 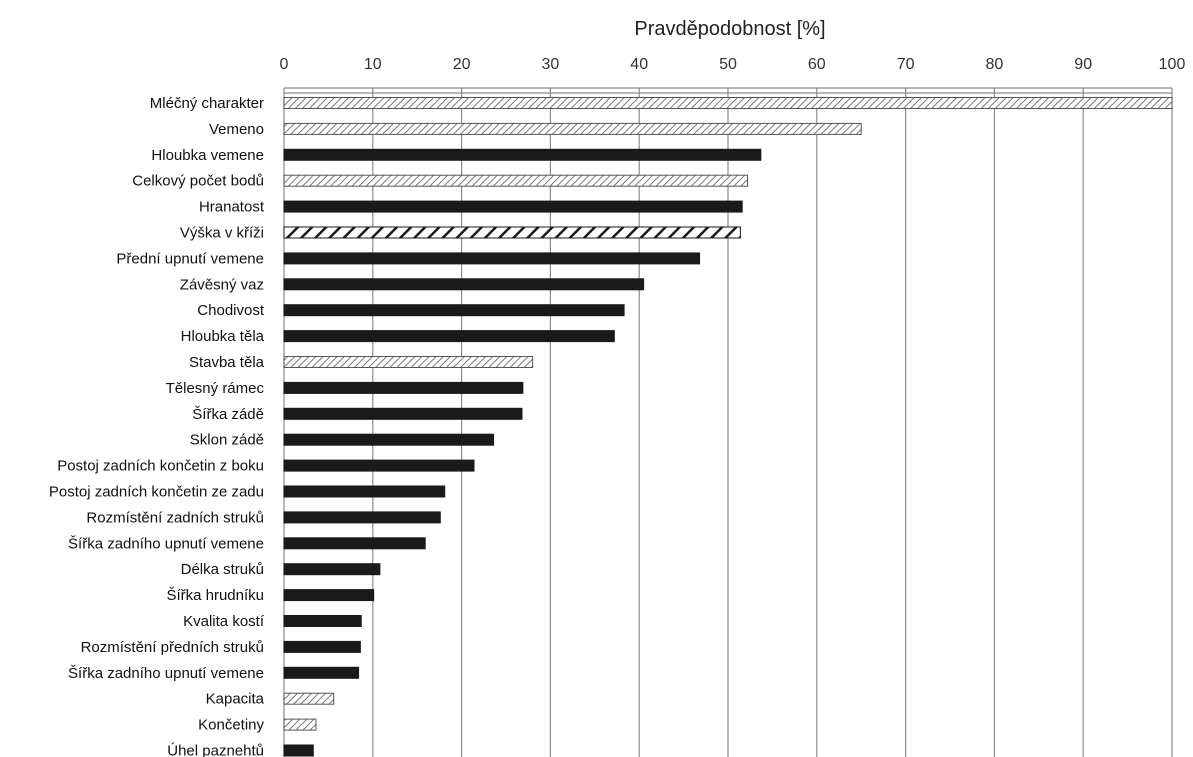 I want to click on category-label: Chodivost, so click(x=231, y=310).